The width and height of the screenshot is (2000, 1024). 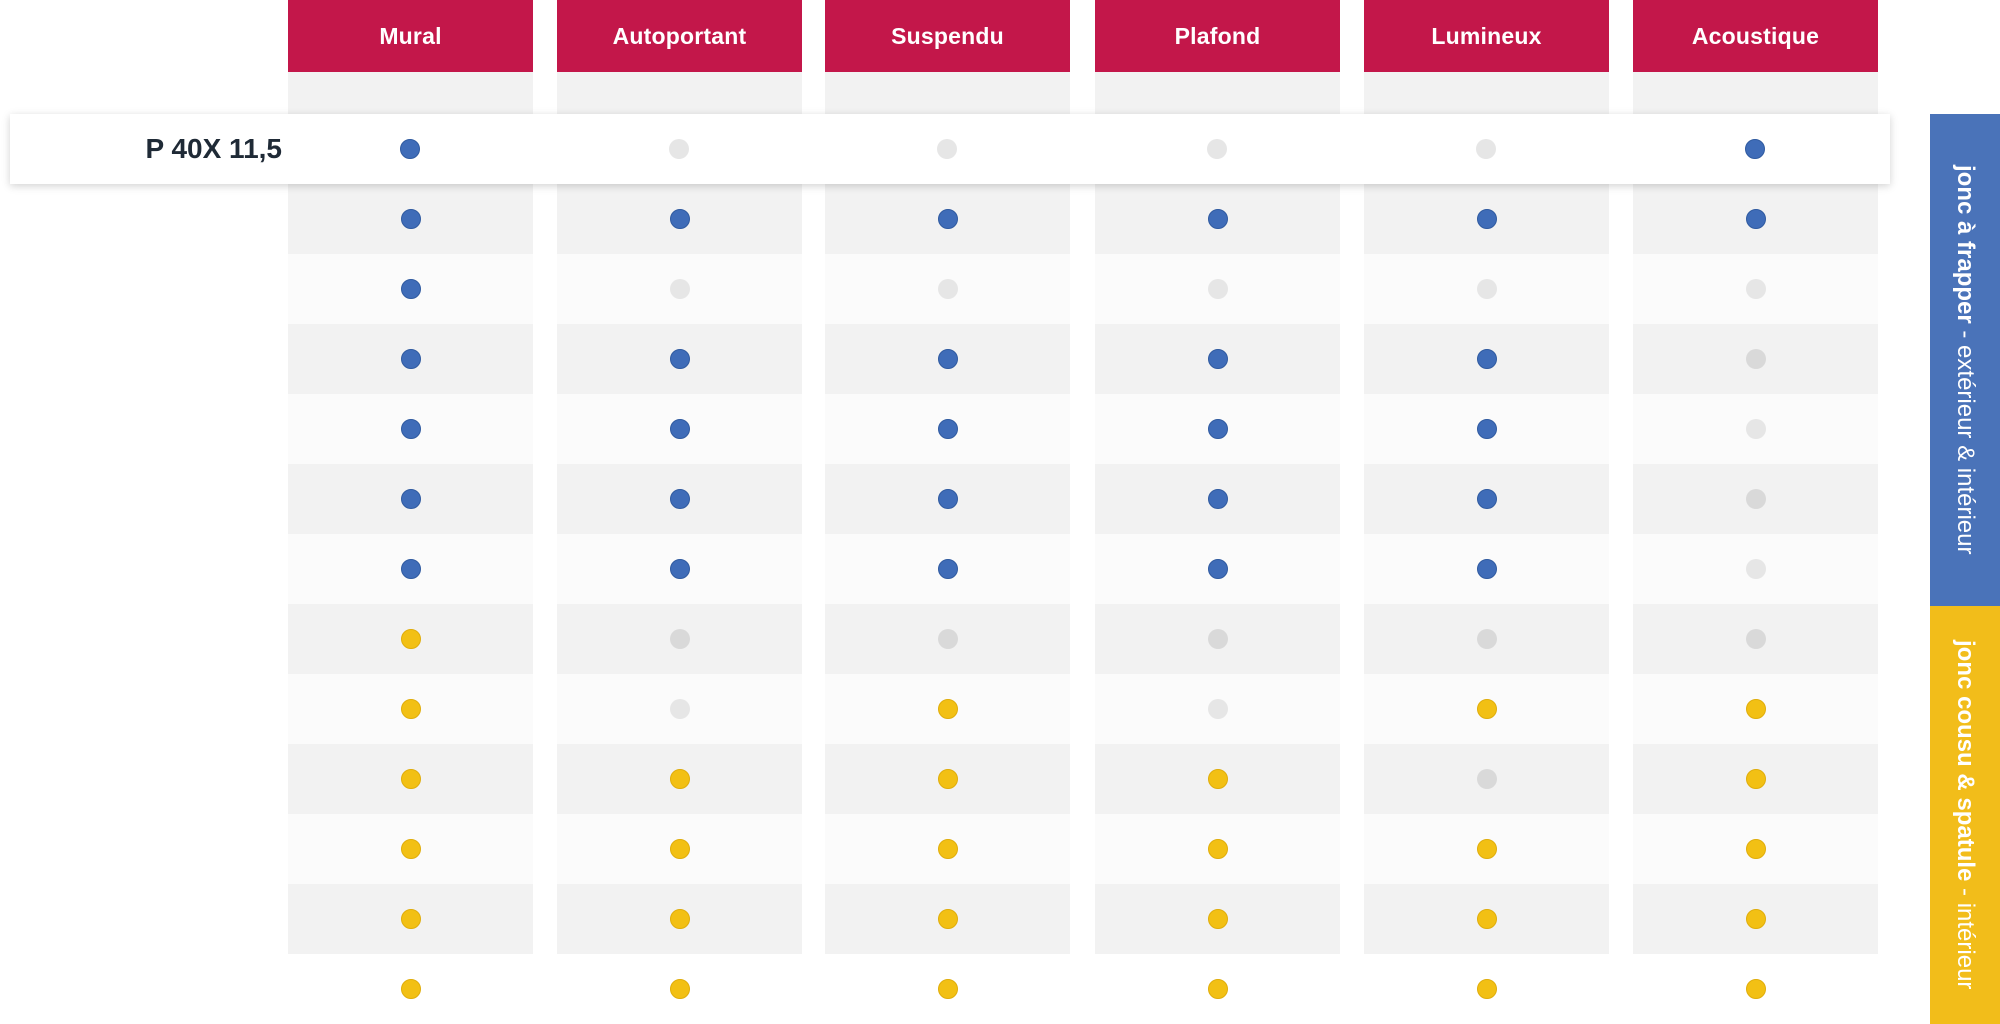 I want to click on band-title: jonc à frapper, so click(x=1965, y=244).